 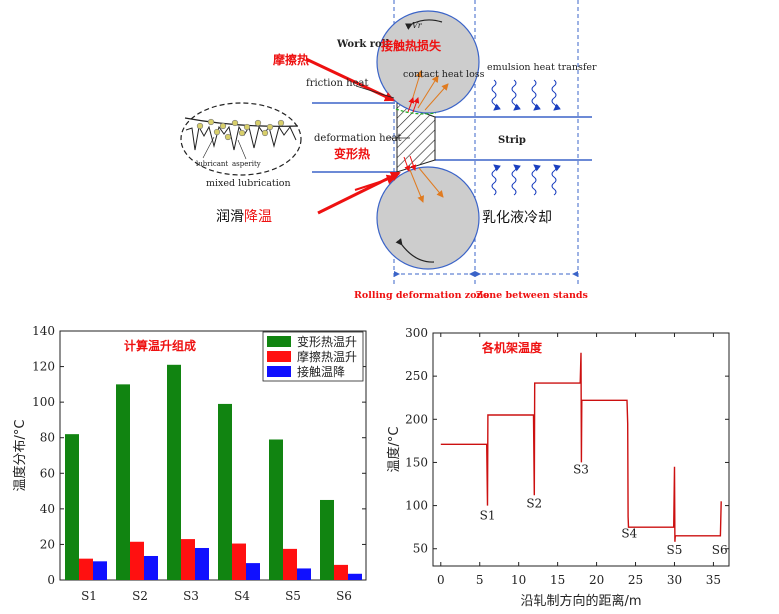 What do you see at coordinates (321, 371) in the screenshot?
I see `bar-legend-label: 接触温降` at bounding box center [321, 371].